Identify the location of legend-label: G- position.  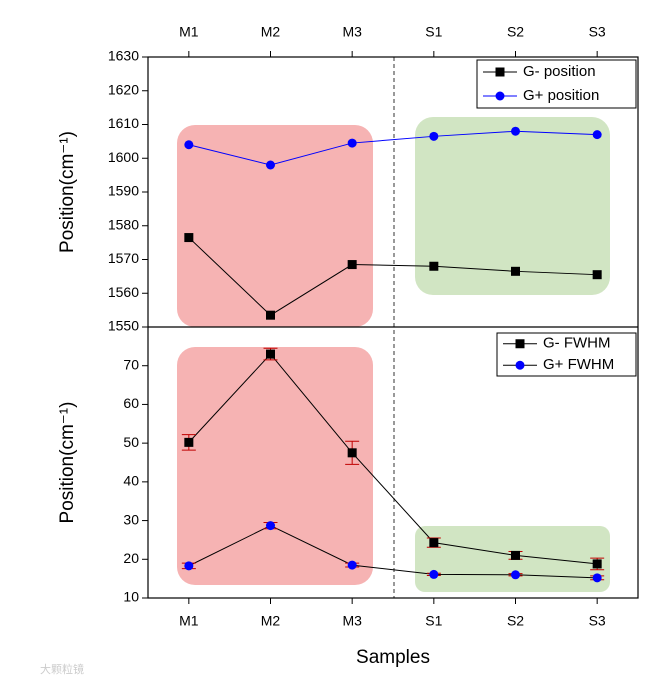
(559, 71).